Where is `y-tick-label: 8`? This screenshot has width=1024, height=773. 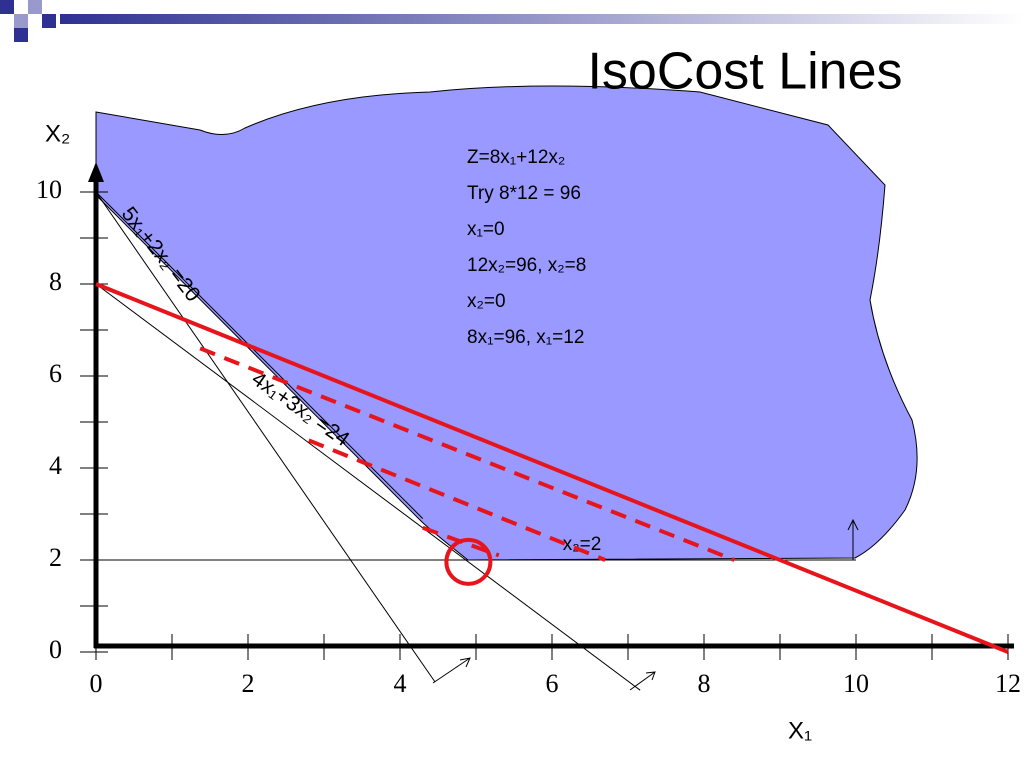
y-tick-label: 8 is located at coordinates (55, 281).